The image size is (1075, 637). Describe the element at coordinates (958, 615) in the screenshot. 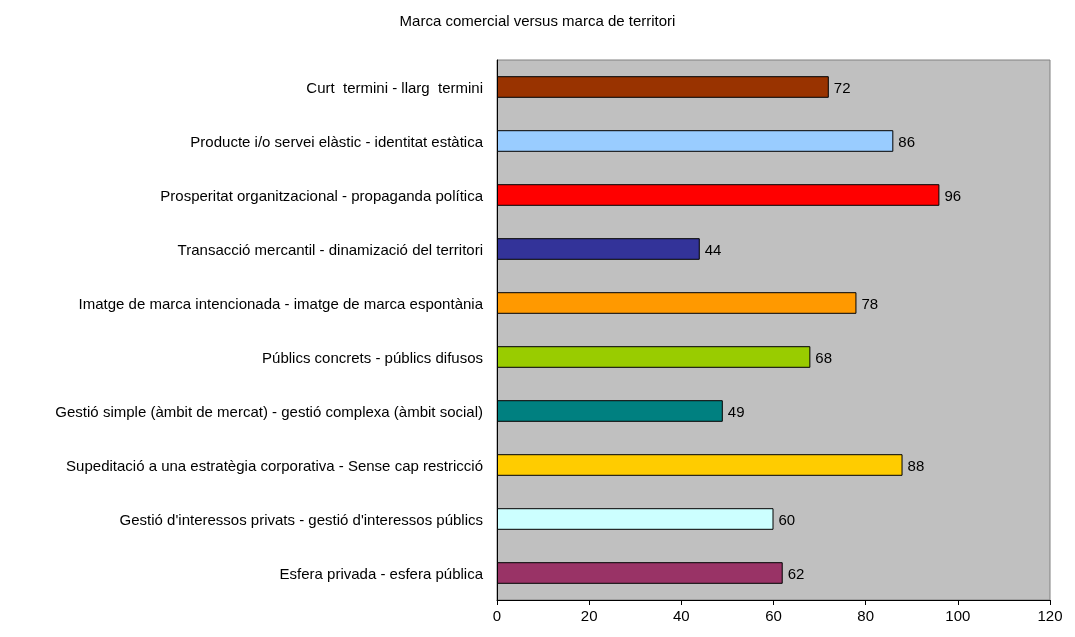

I see `x-tick-label: 100` at that location.